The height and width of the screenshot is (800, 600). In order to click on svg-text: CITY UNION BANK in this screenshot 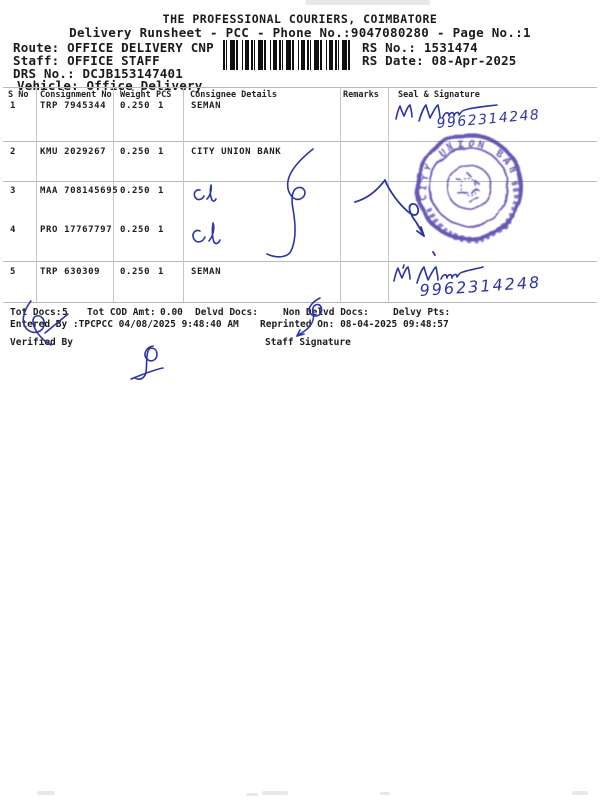, I will do `click(462, 166)`.